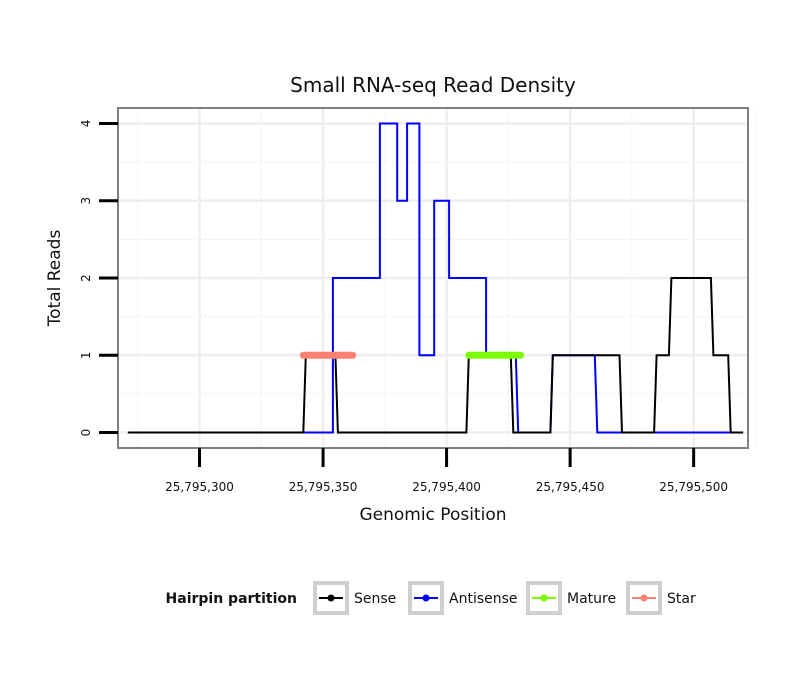 The image size is (810, 690). What do you see at coordinates (86, 201) in the screenshot?
I see `y-tick-label: 3` at bounding box center [86, 201].